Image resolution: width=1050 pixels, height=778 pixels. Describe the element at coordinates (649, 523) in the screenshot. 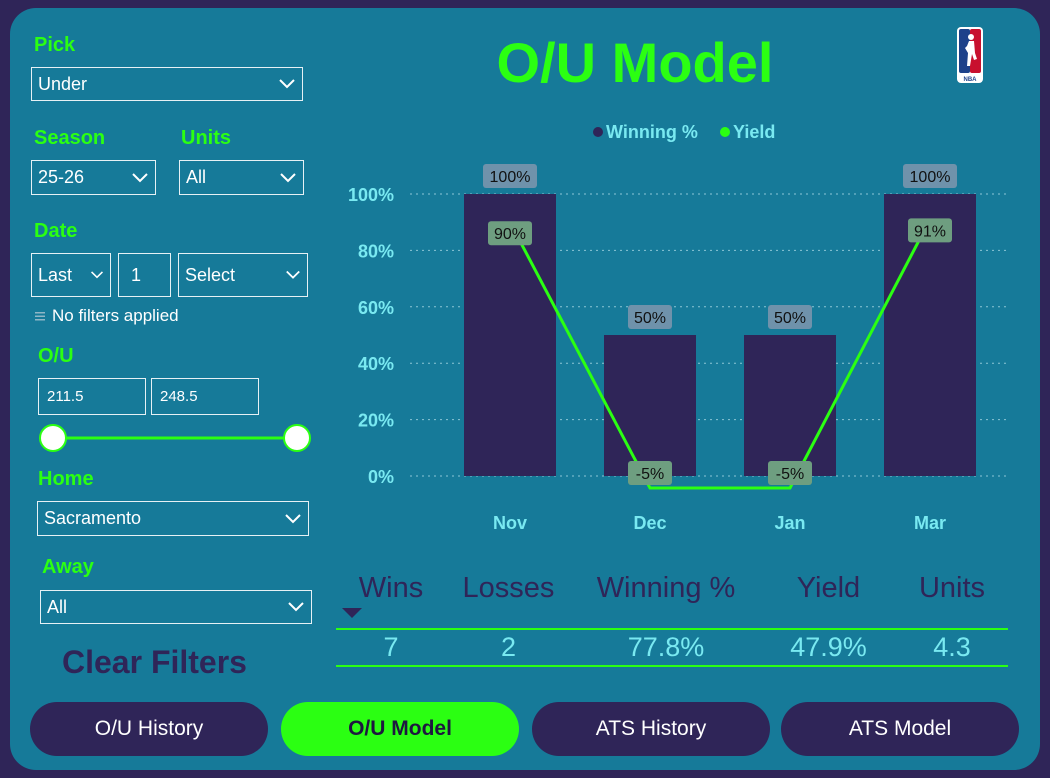

I see `x-tick-label: Dec` at that location.